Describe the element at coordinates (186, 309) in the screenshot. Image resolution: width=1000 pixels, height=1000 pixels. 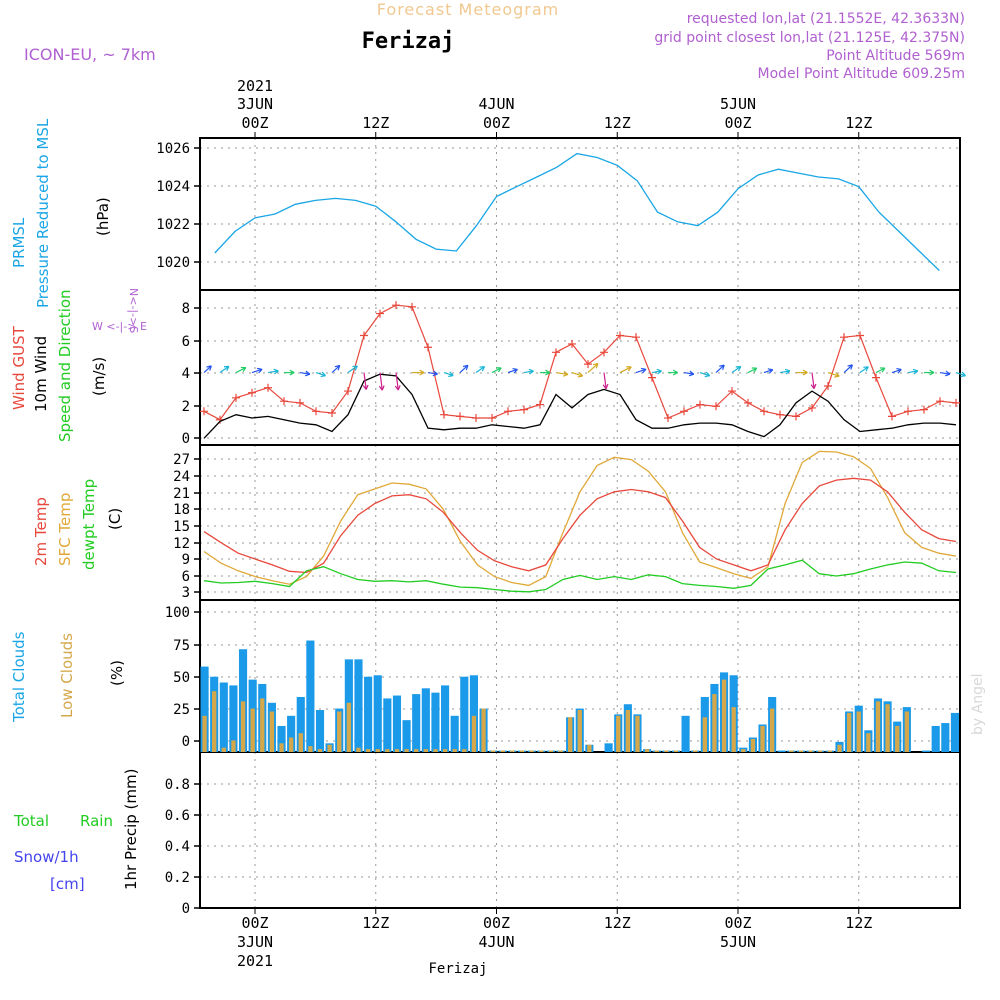
I see `y-tick-label: 8` at that location.